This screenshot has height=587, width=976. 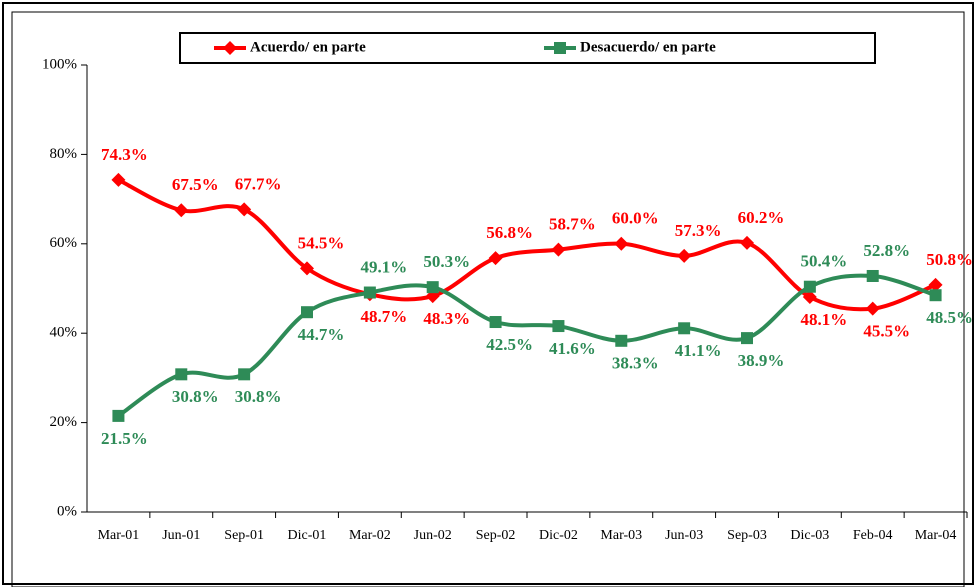 What do you see at coordinates (747, 535) in the screenshot?
I see `x-tick-label: Sep-03` at bounding box center [747, 535].